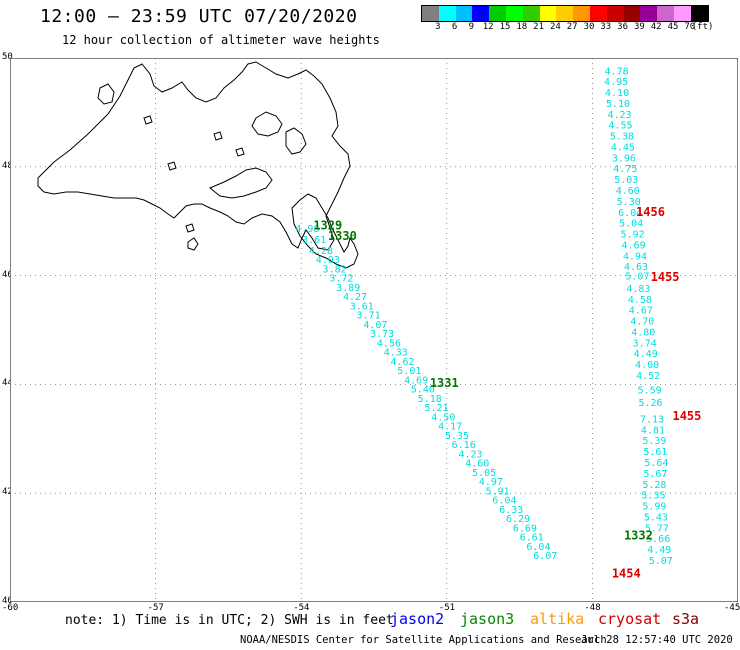  What do you see at coordinates (643, 332) in the screenshot?
I see `wave-height-value: 4.80` at bounding box center [643, 332].